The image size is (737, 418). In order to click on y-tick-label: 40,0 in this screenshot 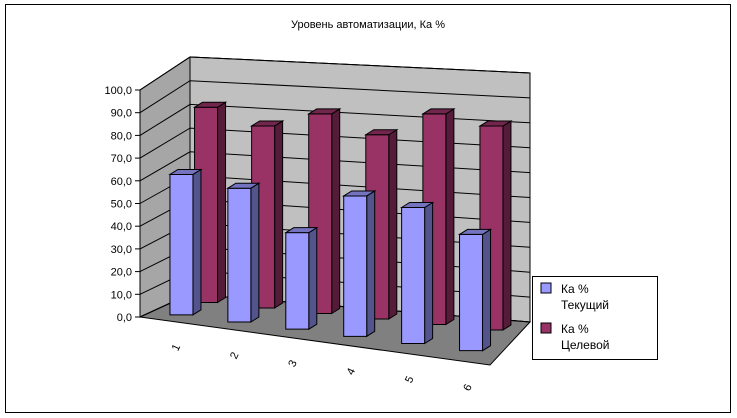, I will do `click(121, 227)`.